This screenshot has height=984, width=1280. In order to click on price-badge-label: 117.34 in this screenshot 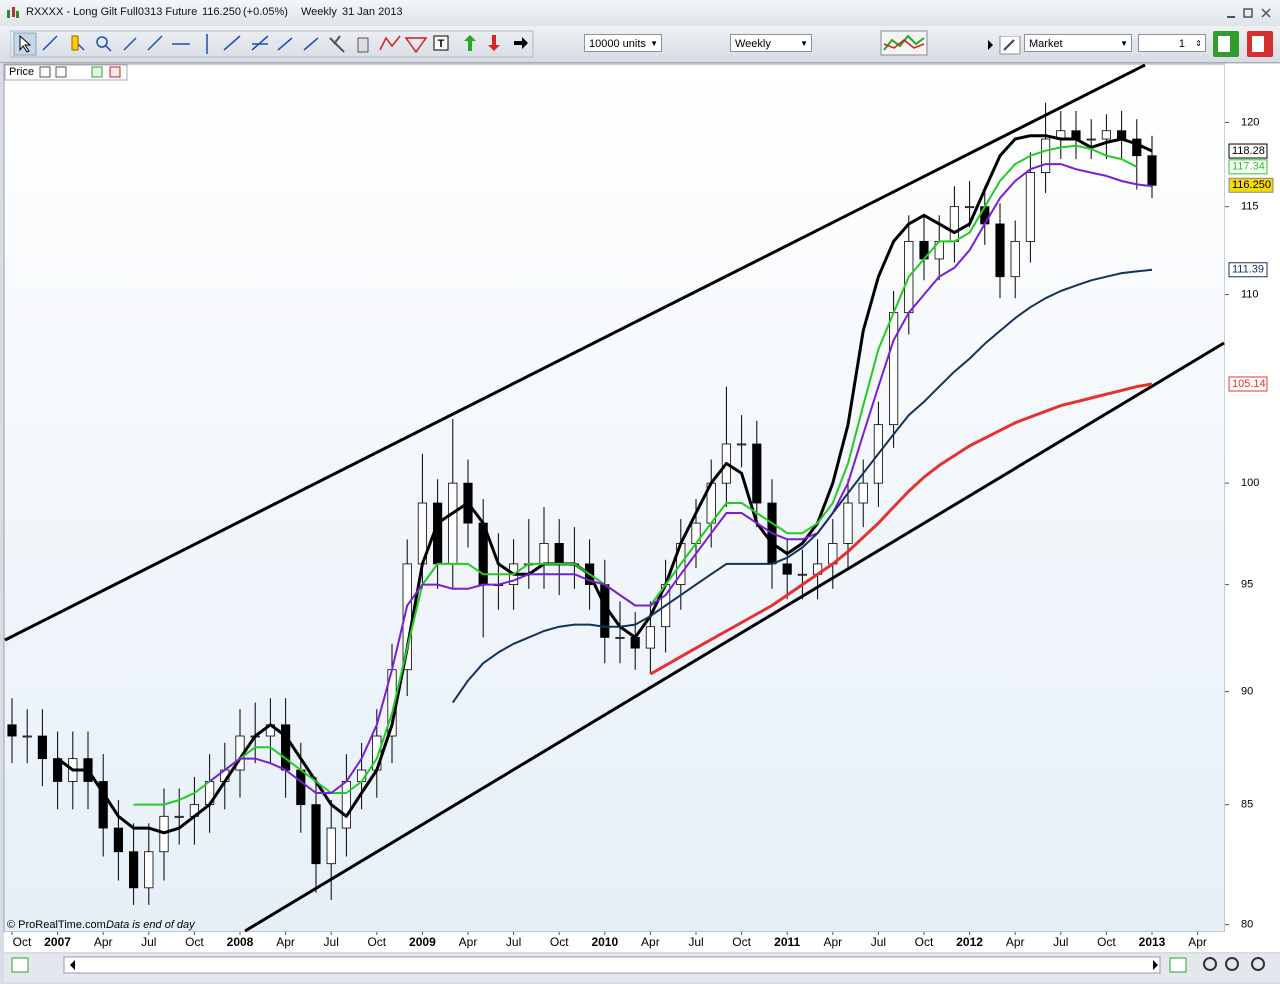, I will do `click(1248, 167)`.